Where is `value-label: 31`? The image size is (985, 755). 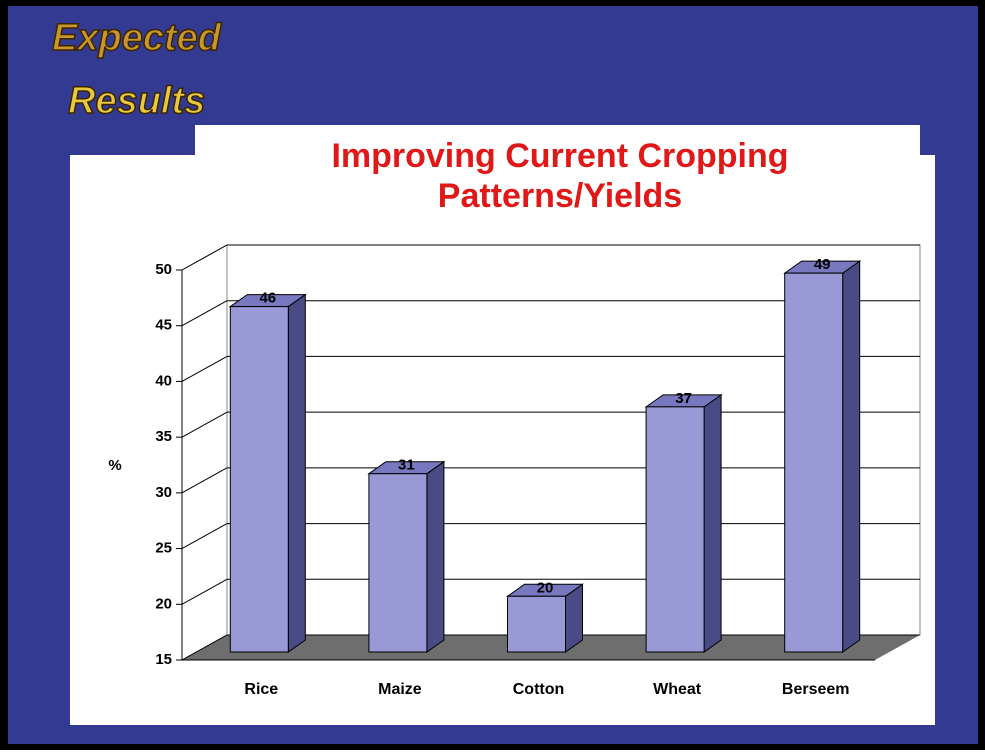 value-label: 31 is located at coordinates (406, 465).